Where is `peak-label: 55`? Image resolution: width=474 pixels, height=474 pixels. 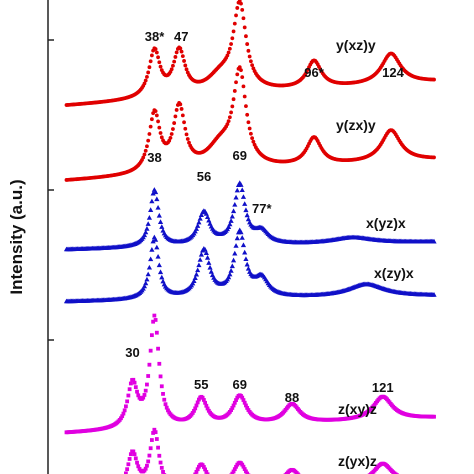 peak-label: 55 is located at coordinates (201, 384).